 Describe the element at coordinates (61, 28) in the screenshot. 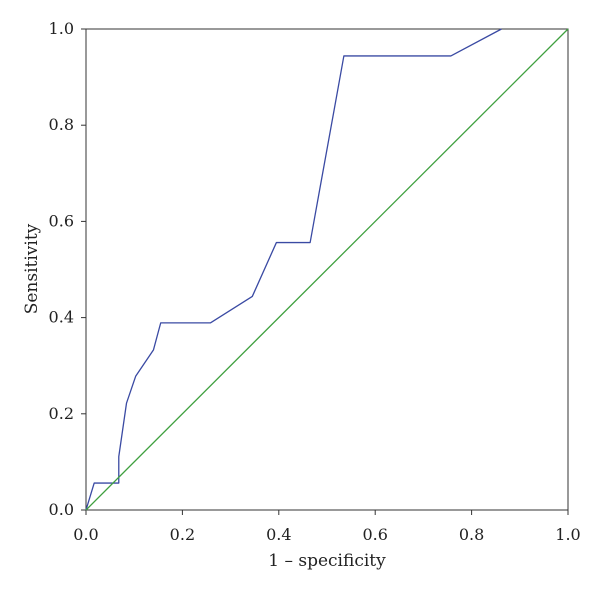

I see `y-tick-label: 1.0` at that location.